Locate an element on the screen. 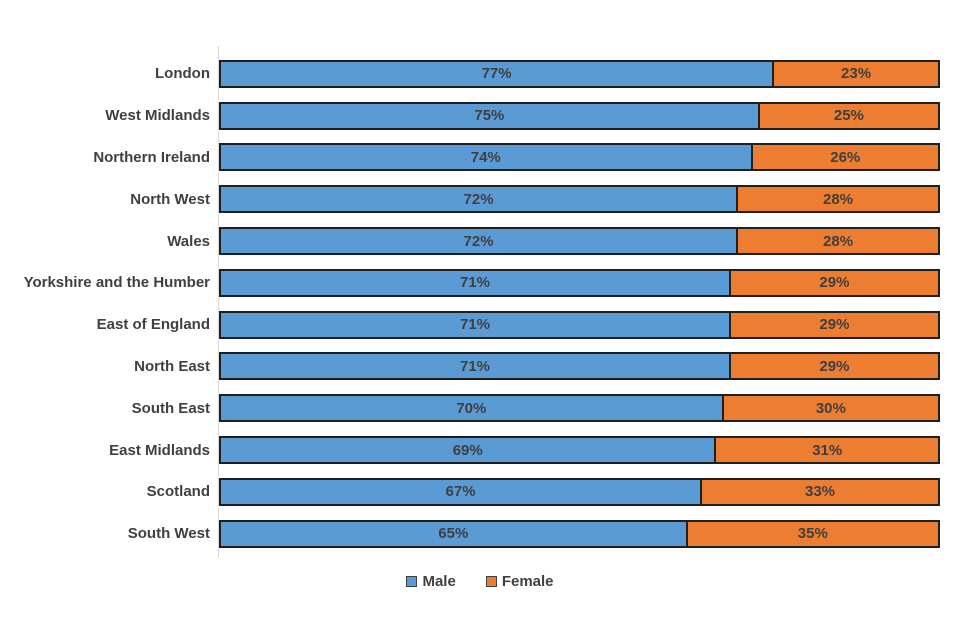 The height and width of the screenshot is (640, 960). bar-row: Scotland 67% 33% is located at coordinates (480, 492).